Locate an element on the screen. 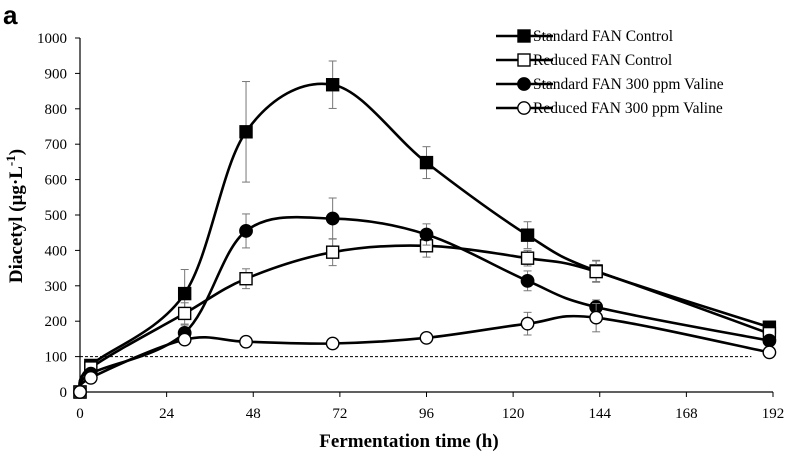 The image size is (793, 473). legend-label: Reduced FAN 300 ppm Valine is located at coordinates (628, 108).